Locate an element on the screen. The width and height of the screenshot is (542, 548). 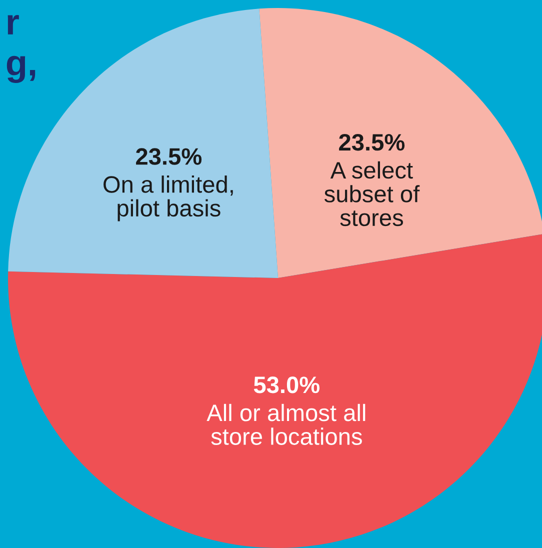
slice-label: A select subset of stores is located at coordinates (372, 193).